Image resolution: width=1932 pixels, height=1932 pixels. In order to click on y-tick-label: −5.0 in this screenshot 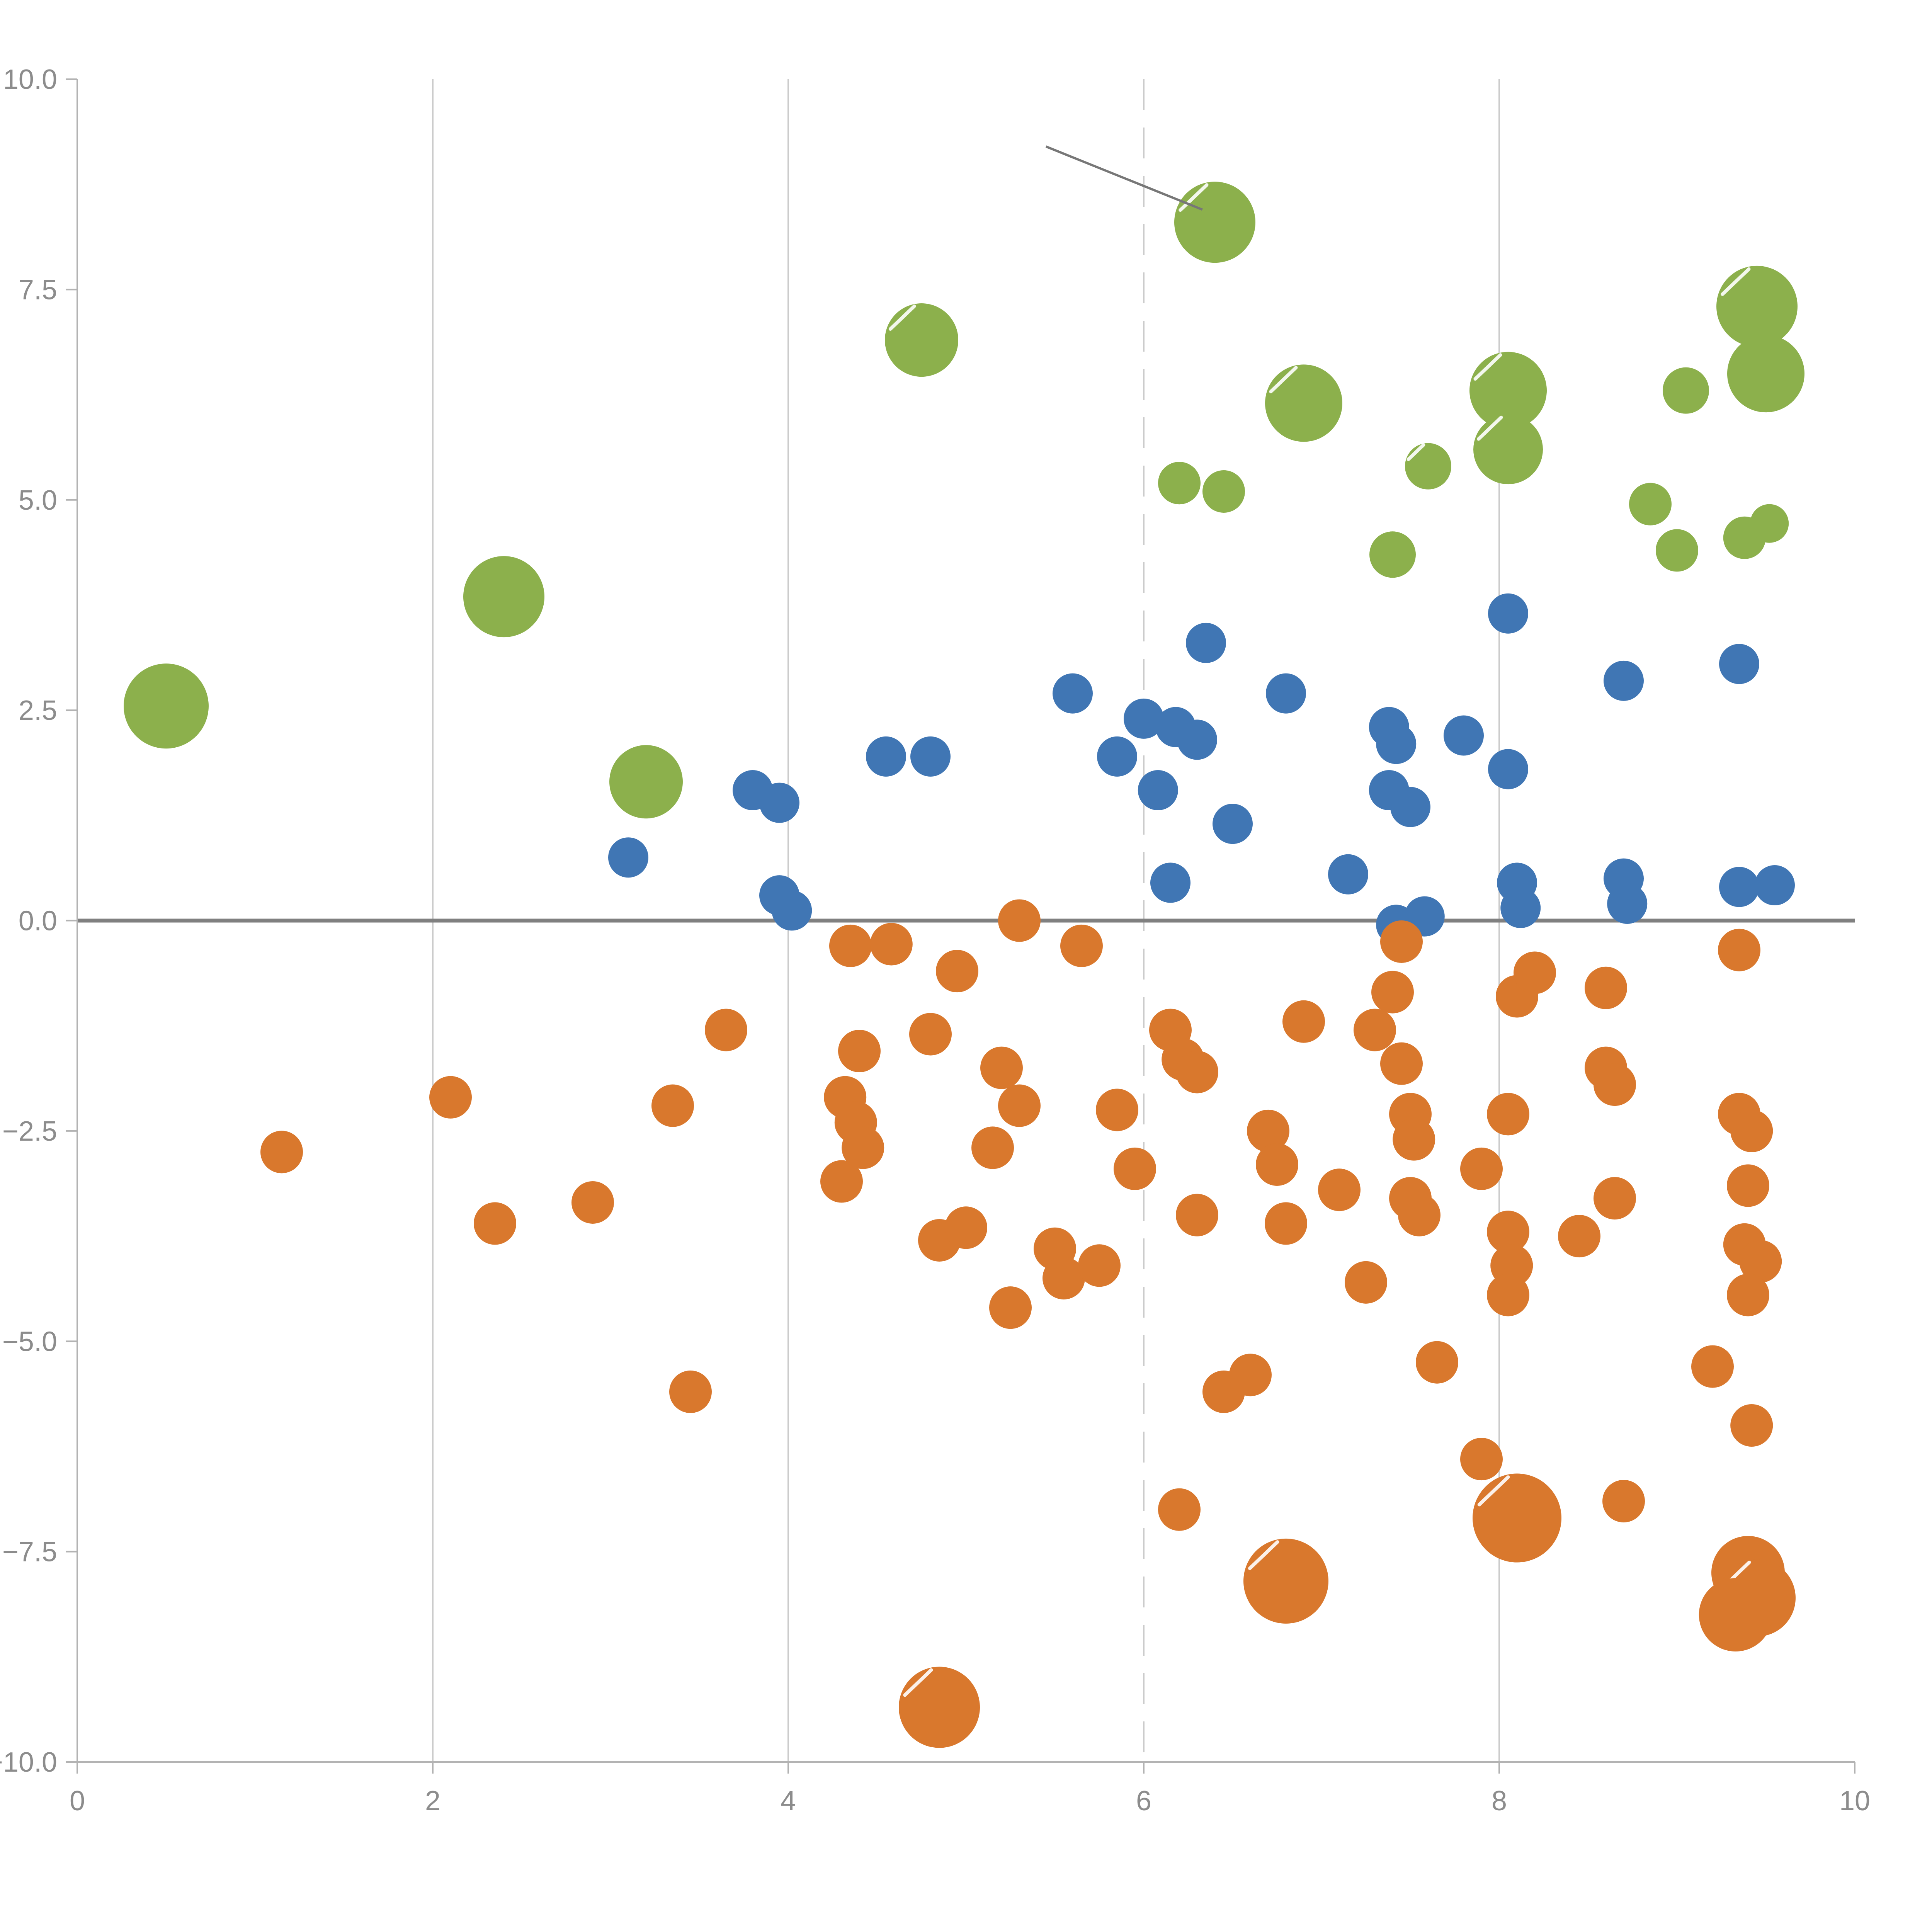, I will do `click(29, 1341)`.